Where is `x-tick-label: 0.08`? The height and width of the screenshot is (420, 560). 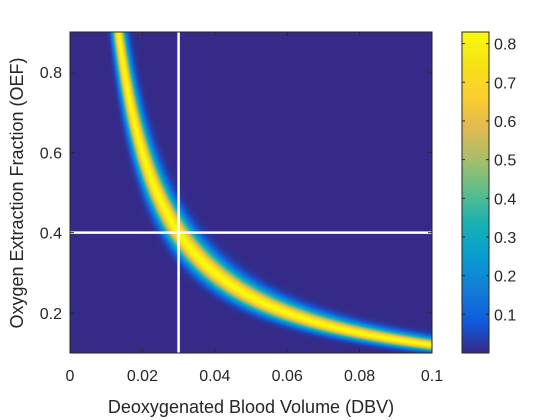 x-tick-label: 0.08 is located at coordinates (359, 376).